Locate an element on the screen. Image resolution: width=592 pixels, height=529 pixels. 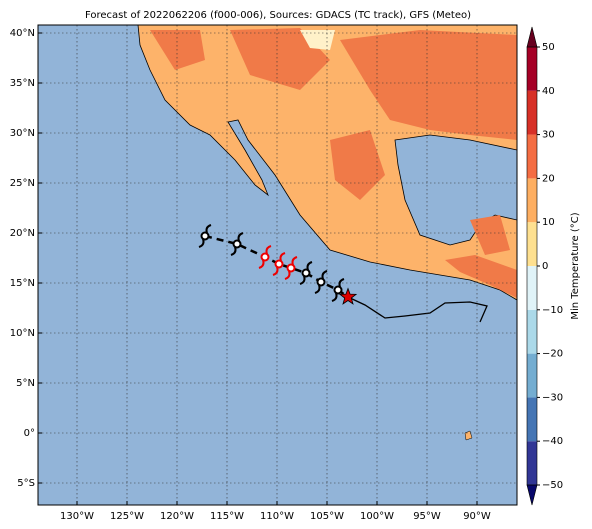
y-tick-label: 25°N is located at coordinates (22, 183).